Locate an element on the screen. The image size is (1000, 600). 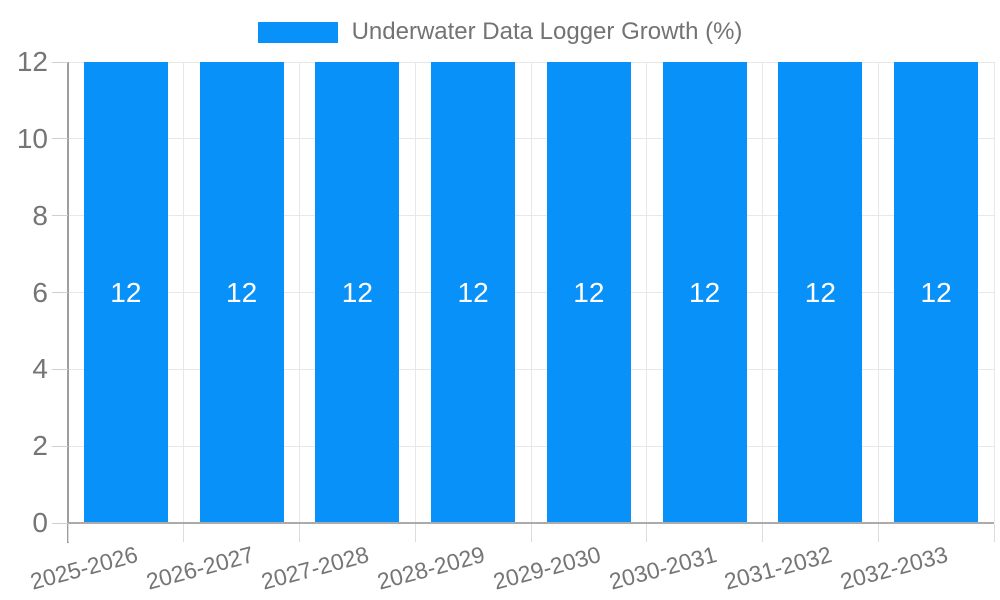
x-axis-tick-label: 2028-2029 is located at coordinates (431, 568).